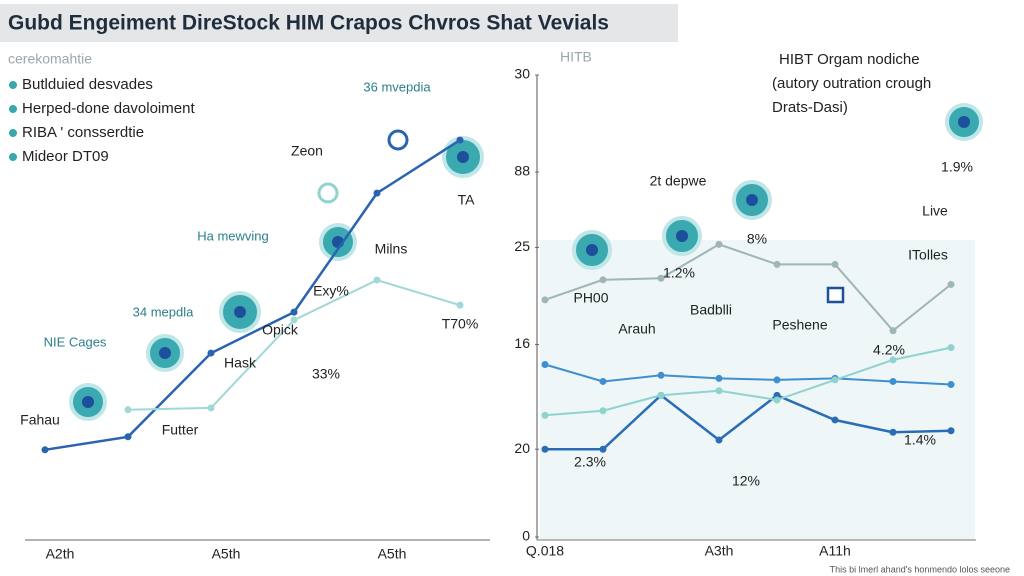 The width and height of the screenshot is (1024, 576). I want to click on y-tick-label: 30, so click(522, 74).